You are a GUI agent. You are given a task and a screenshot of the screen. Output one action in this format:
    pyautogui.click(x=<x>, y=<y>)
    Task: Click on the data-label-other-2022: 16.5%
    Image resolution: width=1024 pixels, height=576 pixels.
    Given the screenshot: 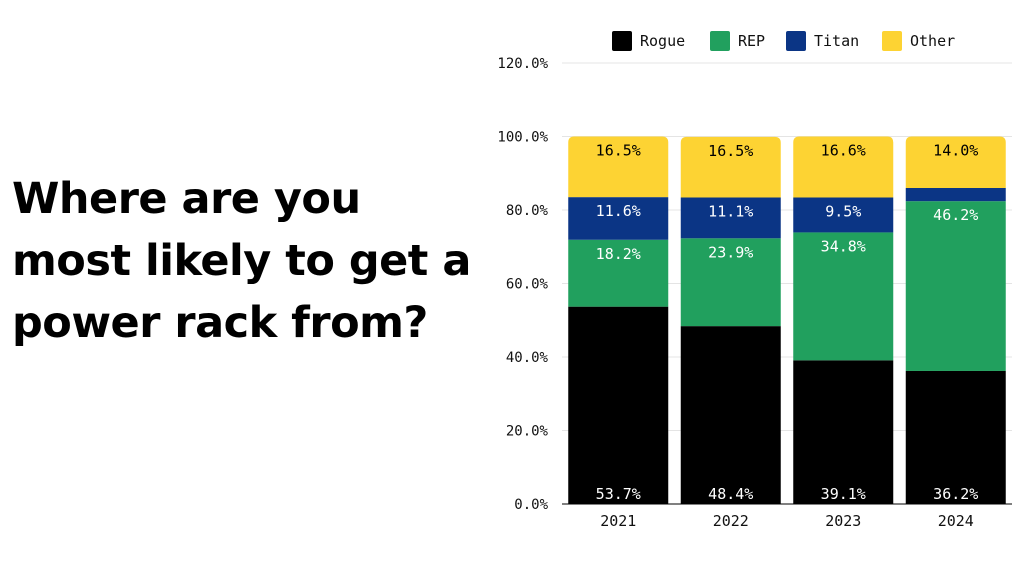 What is the action you would take?
    pyautogui.click(x=730, y=151)
    